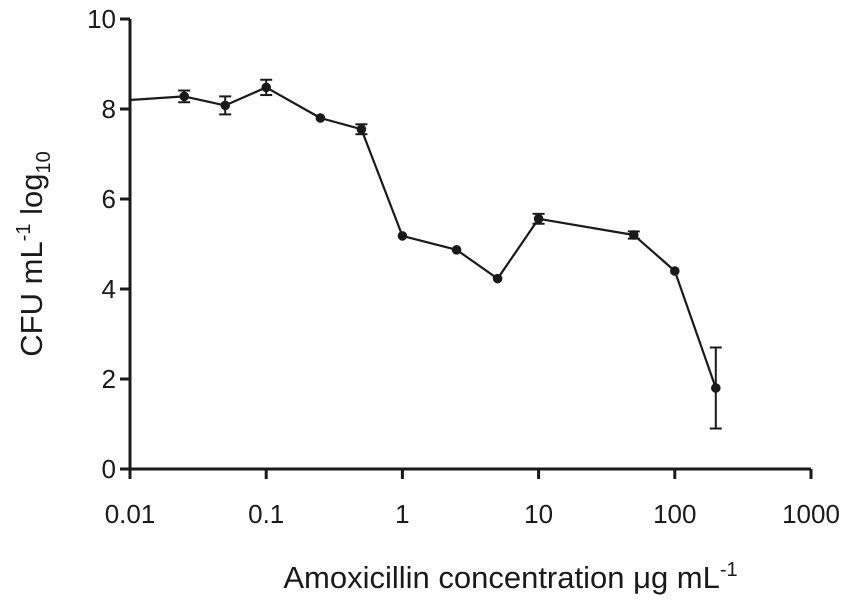  Describe the element at coordinates (130, 514) in the screenshot. I see `x-tick-label: 0.01` at that location.